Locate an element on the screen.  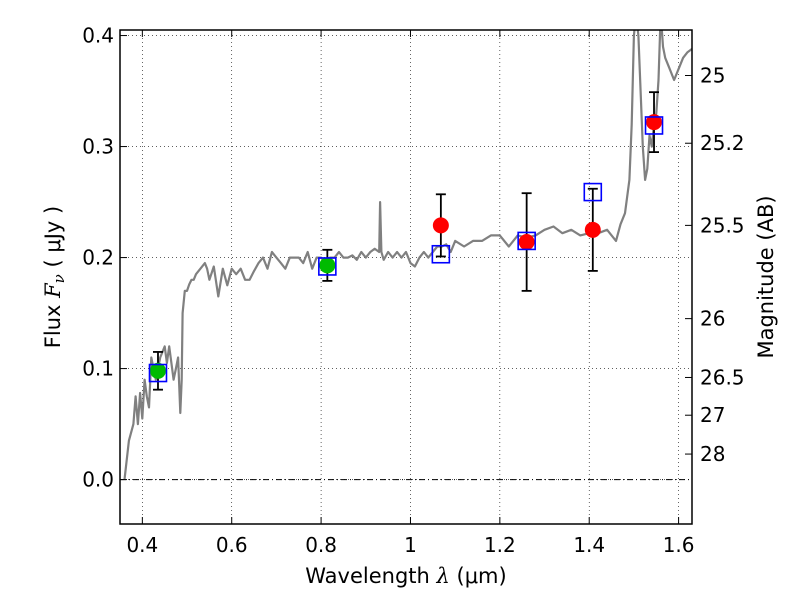
y-axis-label-prefix: Flux is located at coordinates (53, 323).